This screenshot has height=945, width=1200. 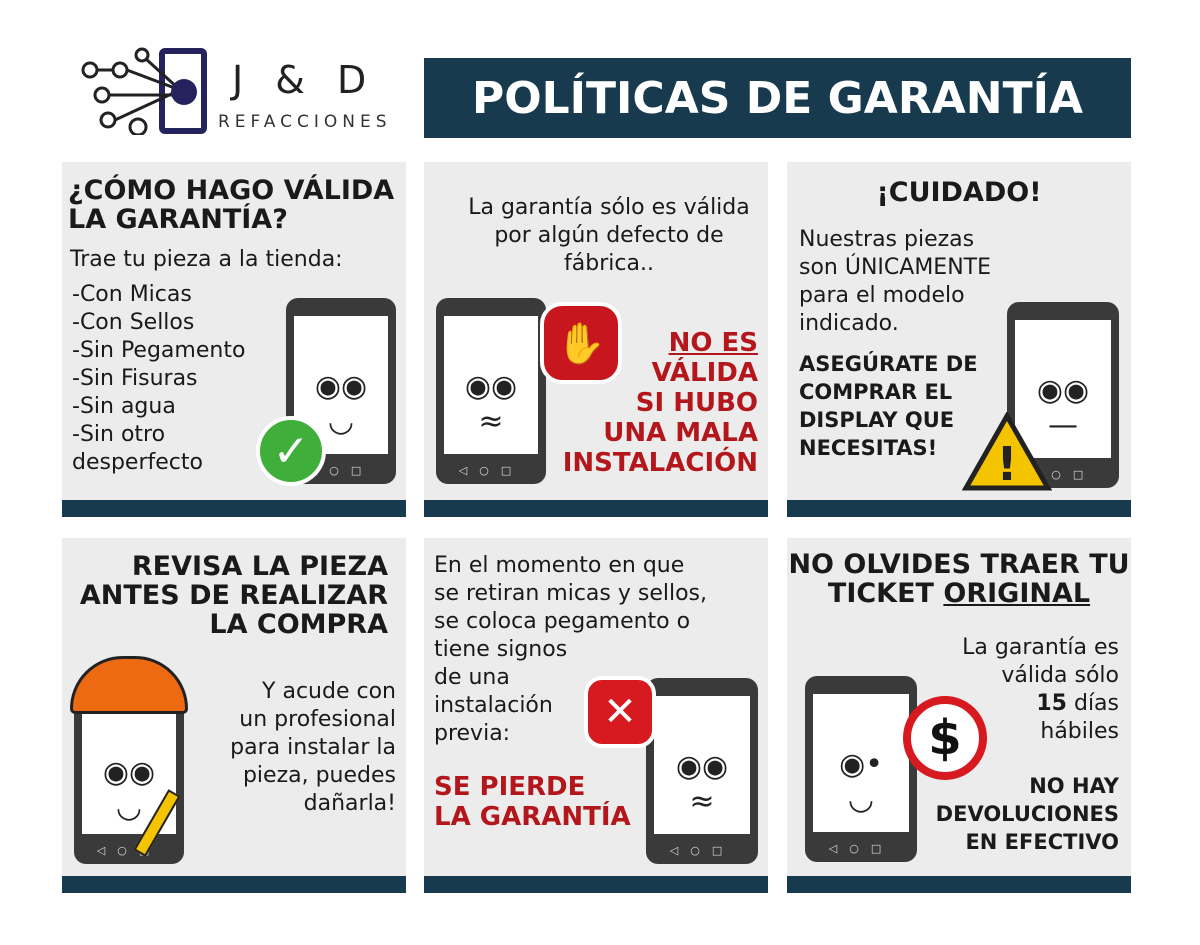 I want to click on heading-prefix: TICKET, so click(x=885, y=593).